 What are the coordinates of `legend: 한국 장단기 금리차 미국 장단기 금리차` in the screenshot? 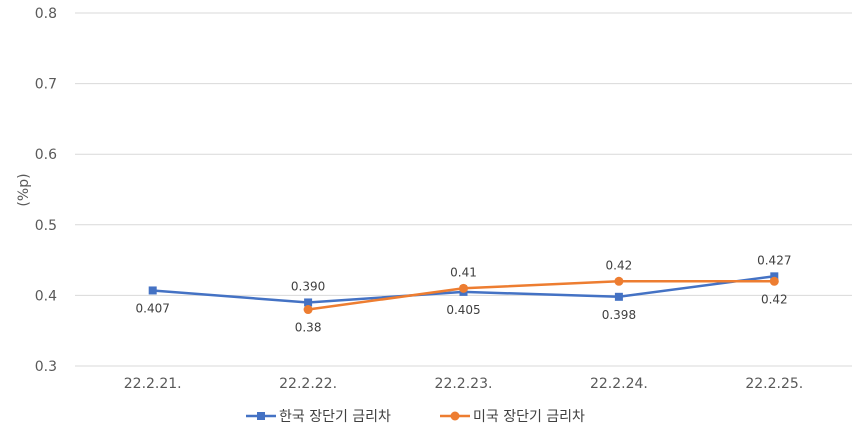 It's located at (415, 417).